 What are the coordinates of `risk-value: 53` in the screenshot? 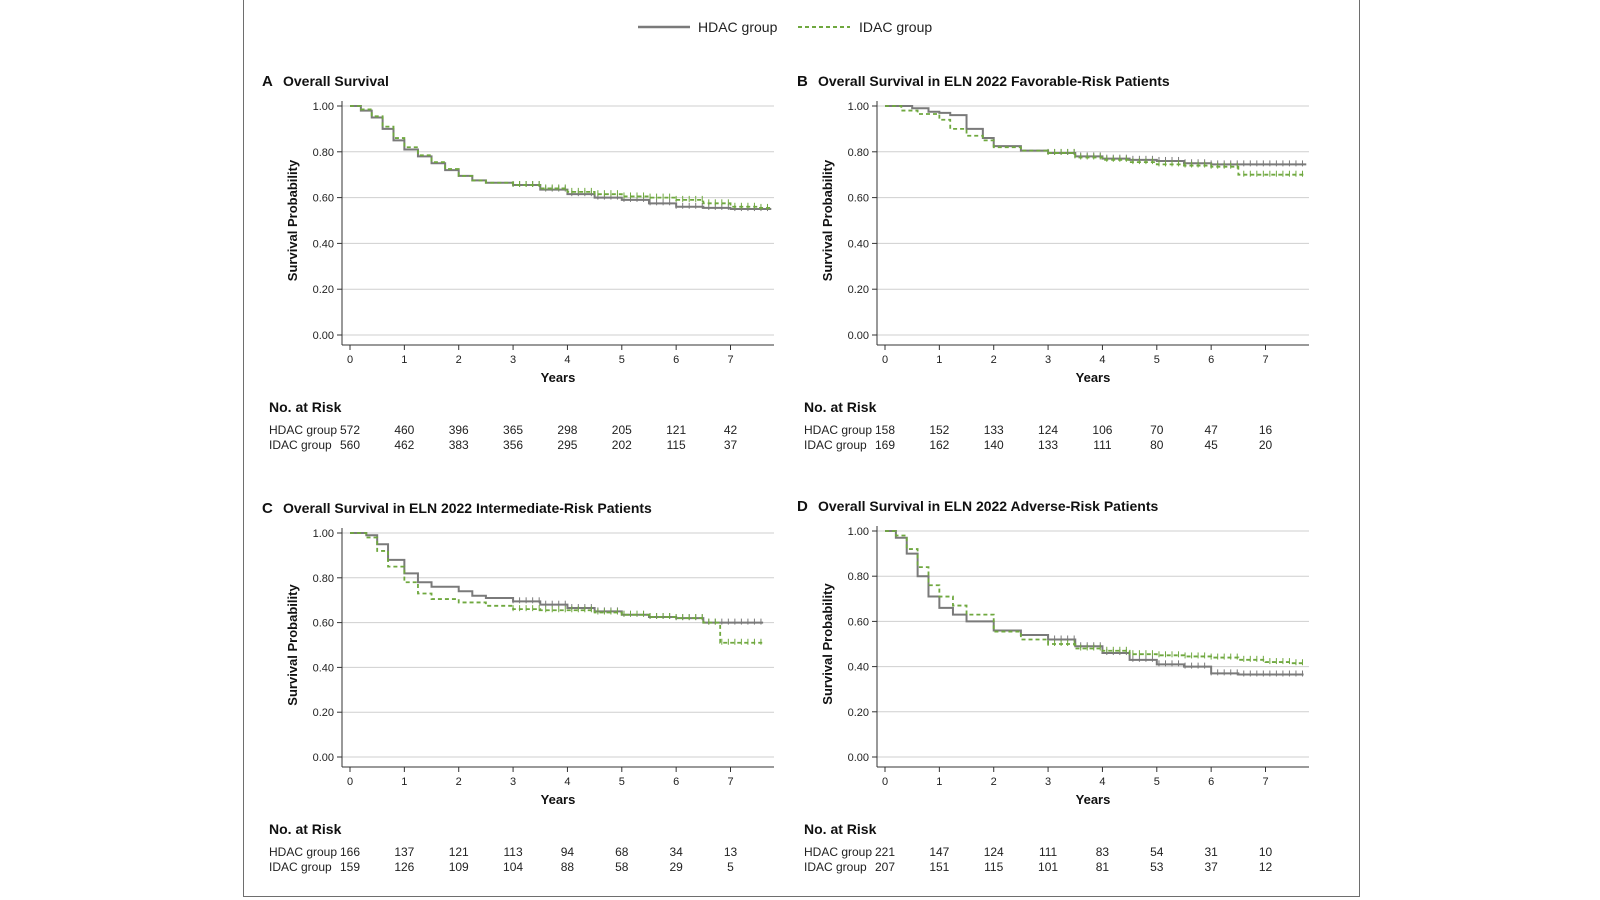 It's located at (1157, 867).